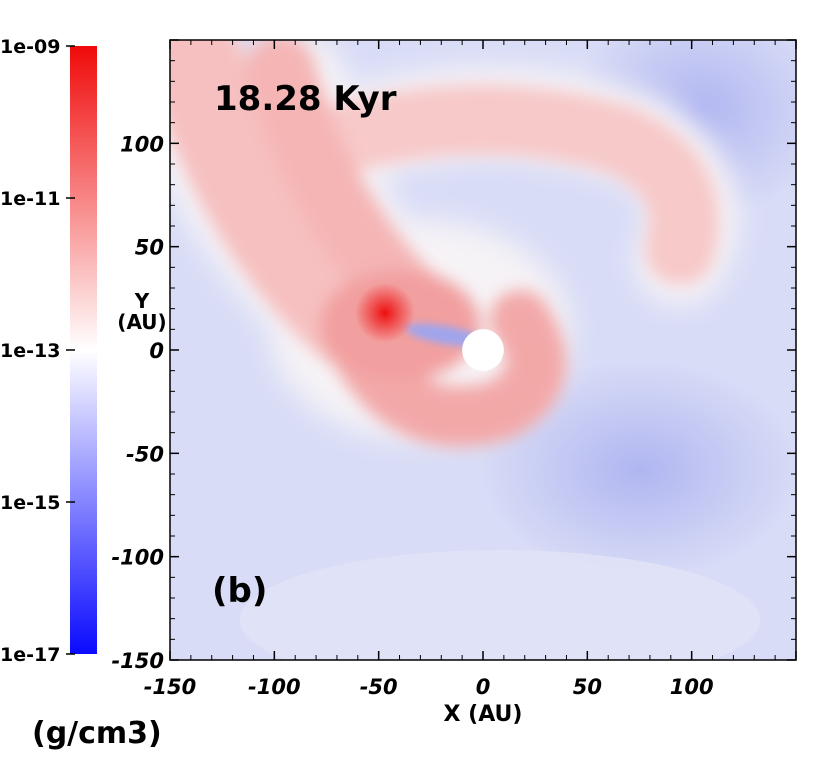  Describe the element at coordinates (284, 204) in the screenshot. I see `upper-left-arm` at that location.